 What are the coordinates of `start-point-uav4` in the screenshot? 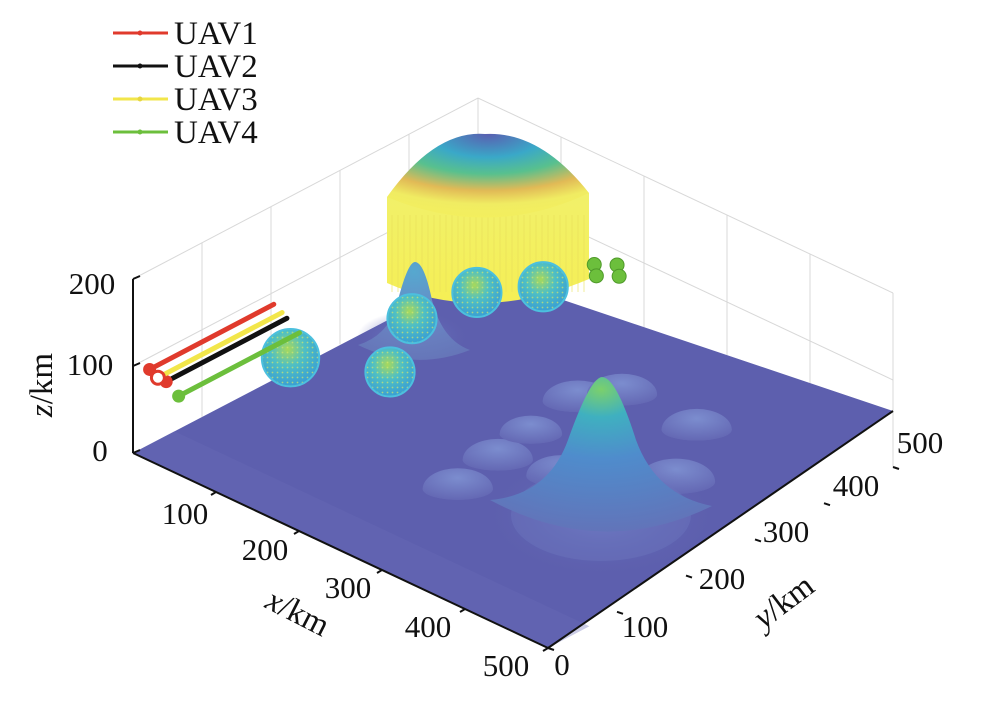 It's located at (179, 396).